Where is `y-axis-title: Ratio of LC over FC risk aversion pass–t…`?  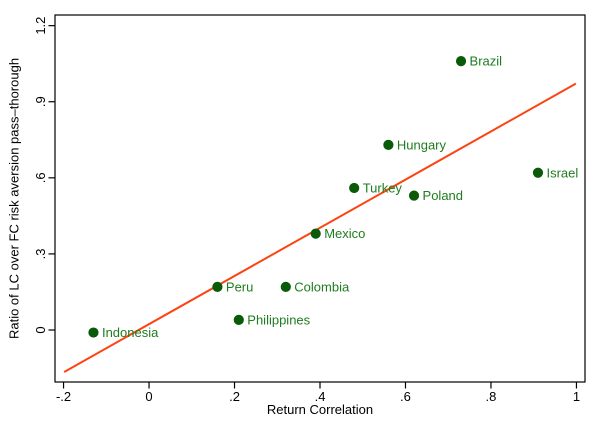
y-axis-title: Ratio of LC over FC risk aversion pass–t… is located at coordinates (14, 198).